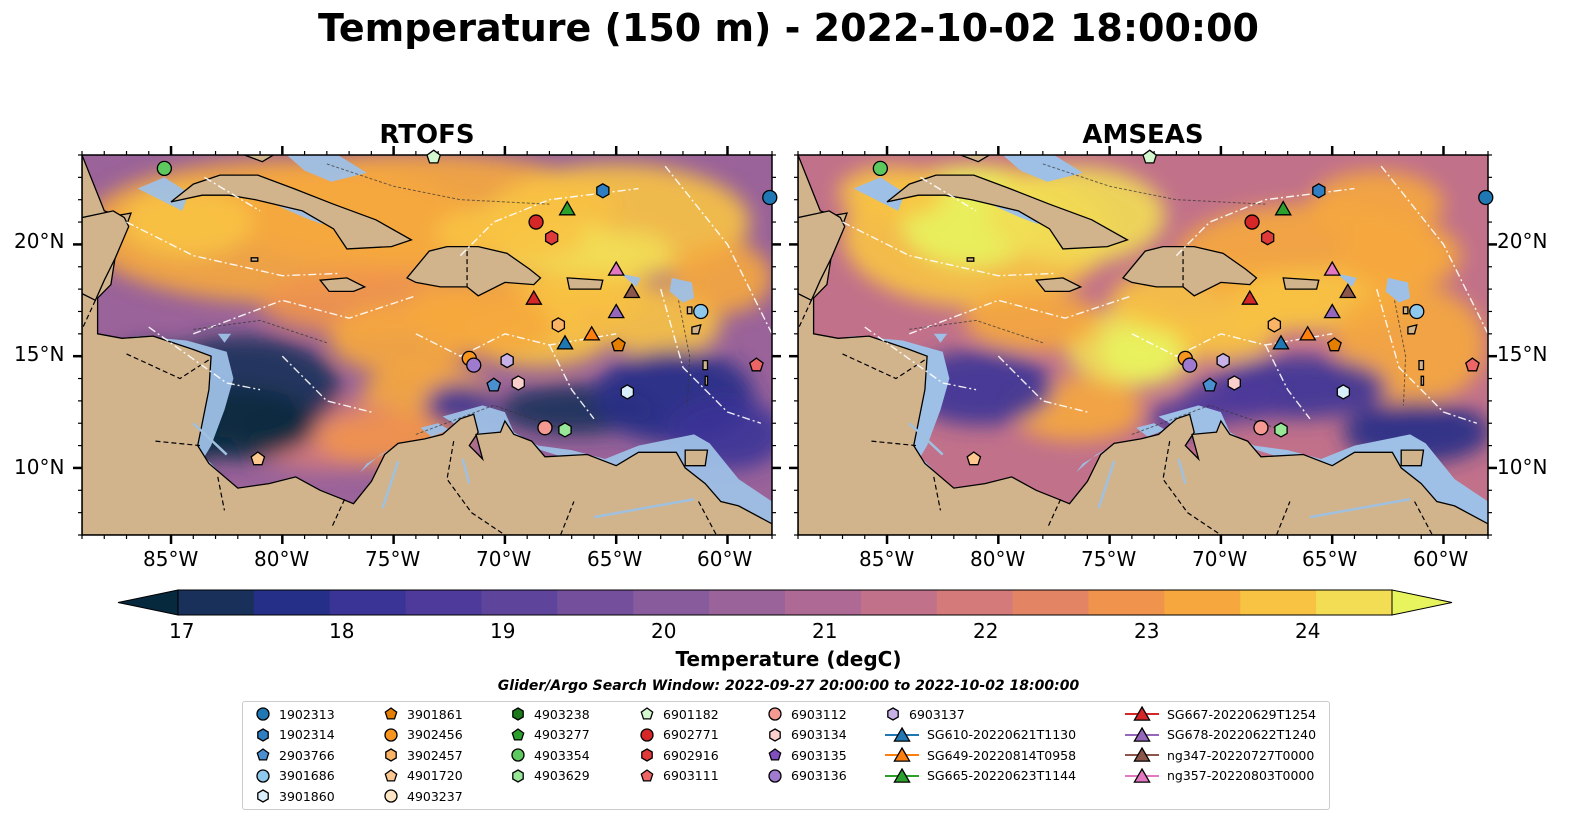 This screenshot has height=826, width=1577. I want to click on legend-label: 4903629, so click(562, 775).